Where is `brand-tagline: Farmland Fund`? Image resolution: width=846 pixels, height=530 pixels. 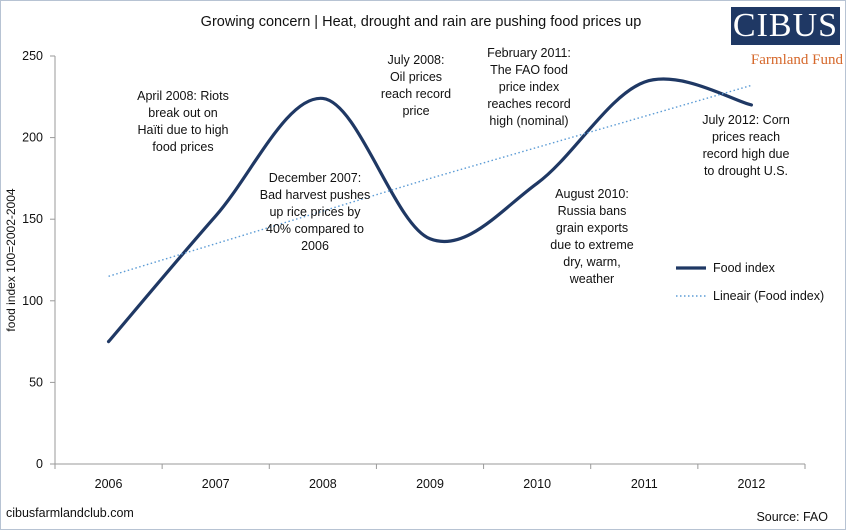
brand-tagline: Farmland Fund is located at coordinates (796, 60).